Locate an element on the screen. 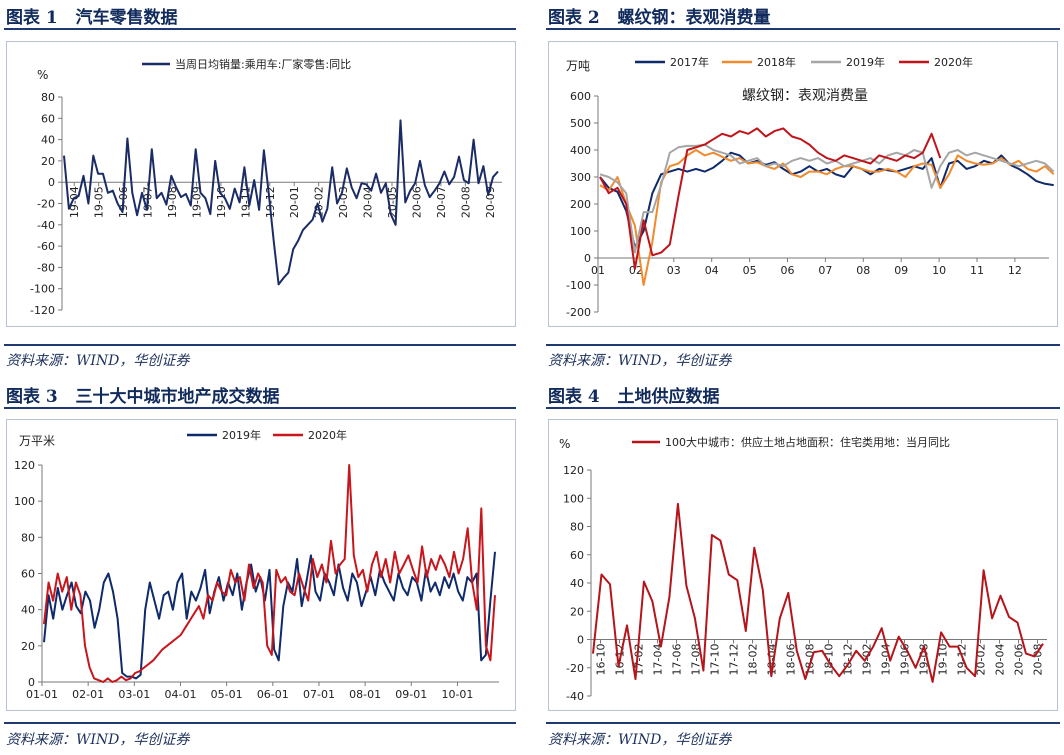  y-tick-label: -80 is located at coordinates (46, 267).